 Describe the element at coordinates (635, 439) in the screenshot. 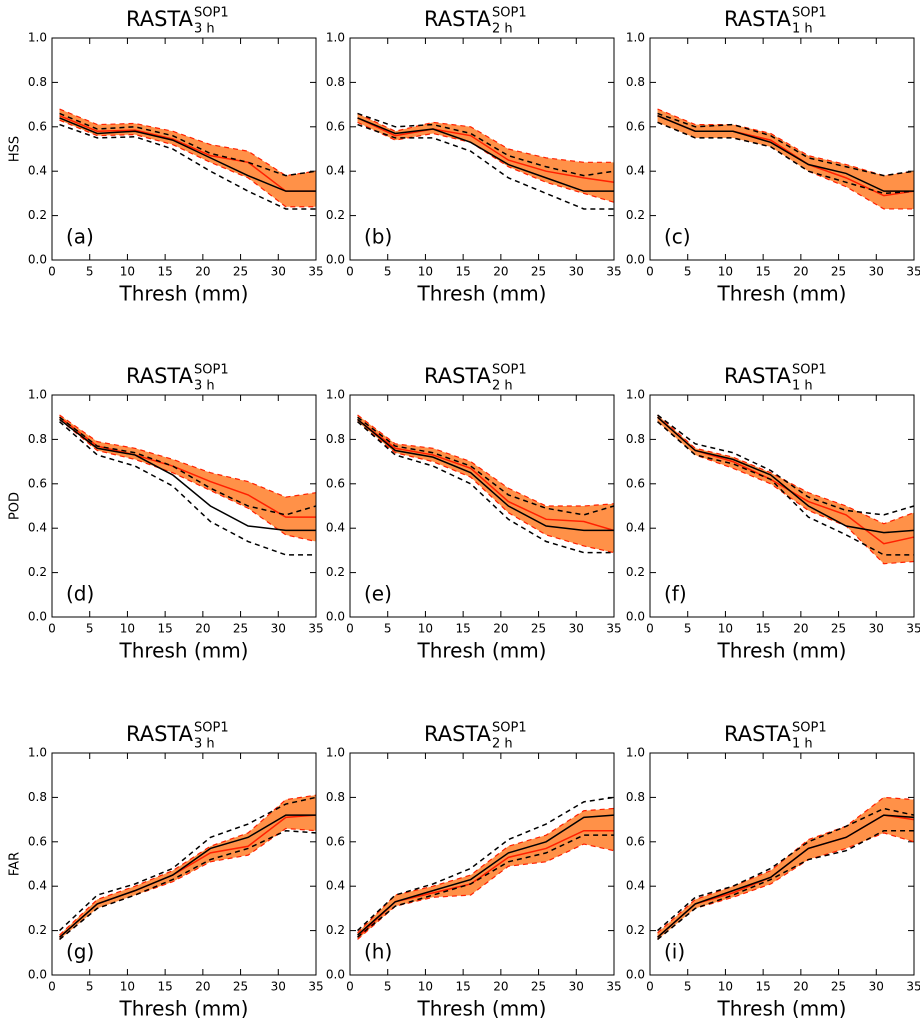

I see `y-tick-label: 0.8` at that location.